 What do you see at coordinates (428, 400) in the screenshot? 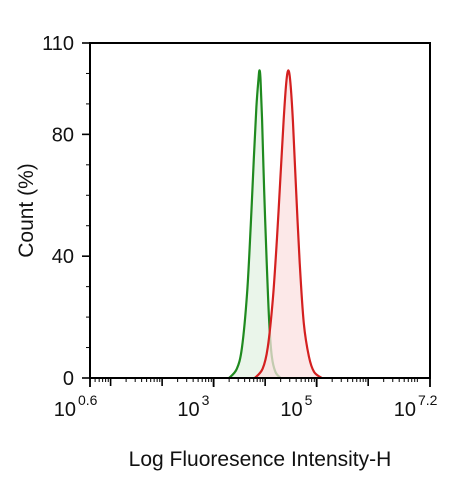
I see `x-tick-label-exponent: 7.2` at bounding box center [428, 400].